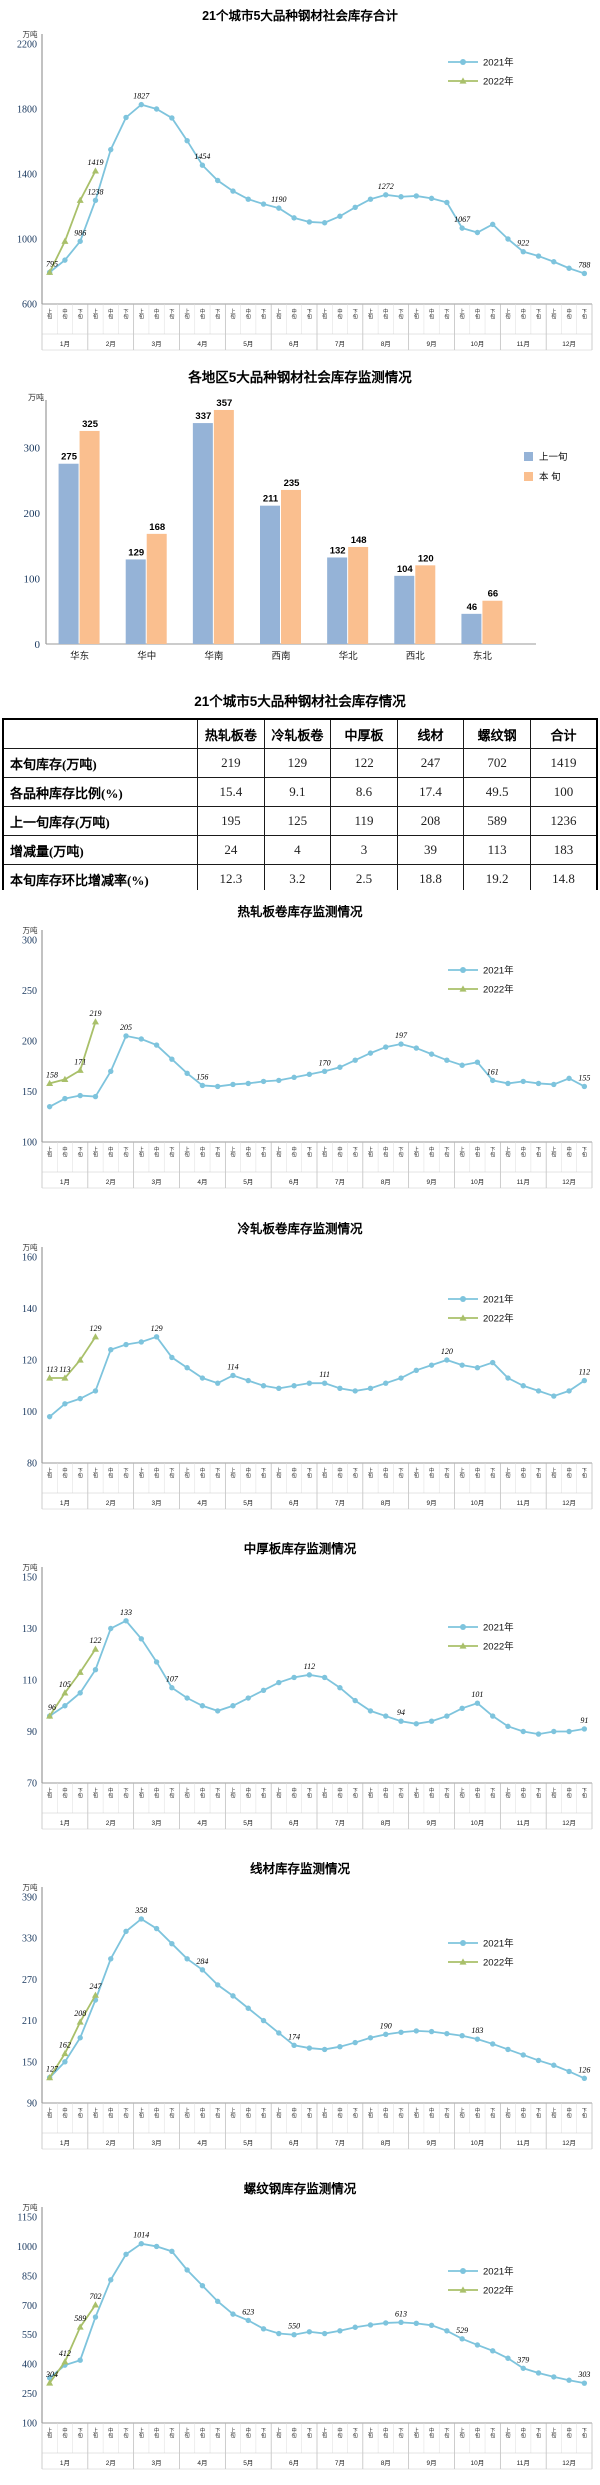 This screenshot has width=600, height=2485. I want to click on y-tick-label: 80, so click(32, 1464).